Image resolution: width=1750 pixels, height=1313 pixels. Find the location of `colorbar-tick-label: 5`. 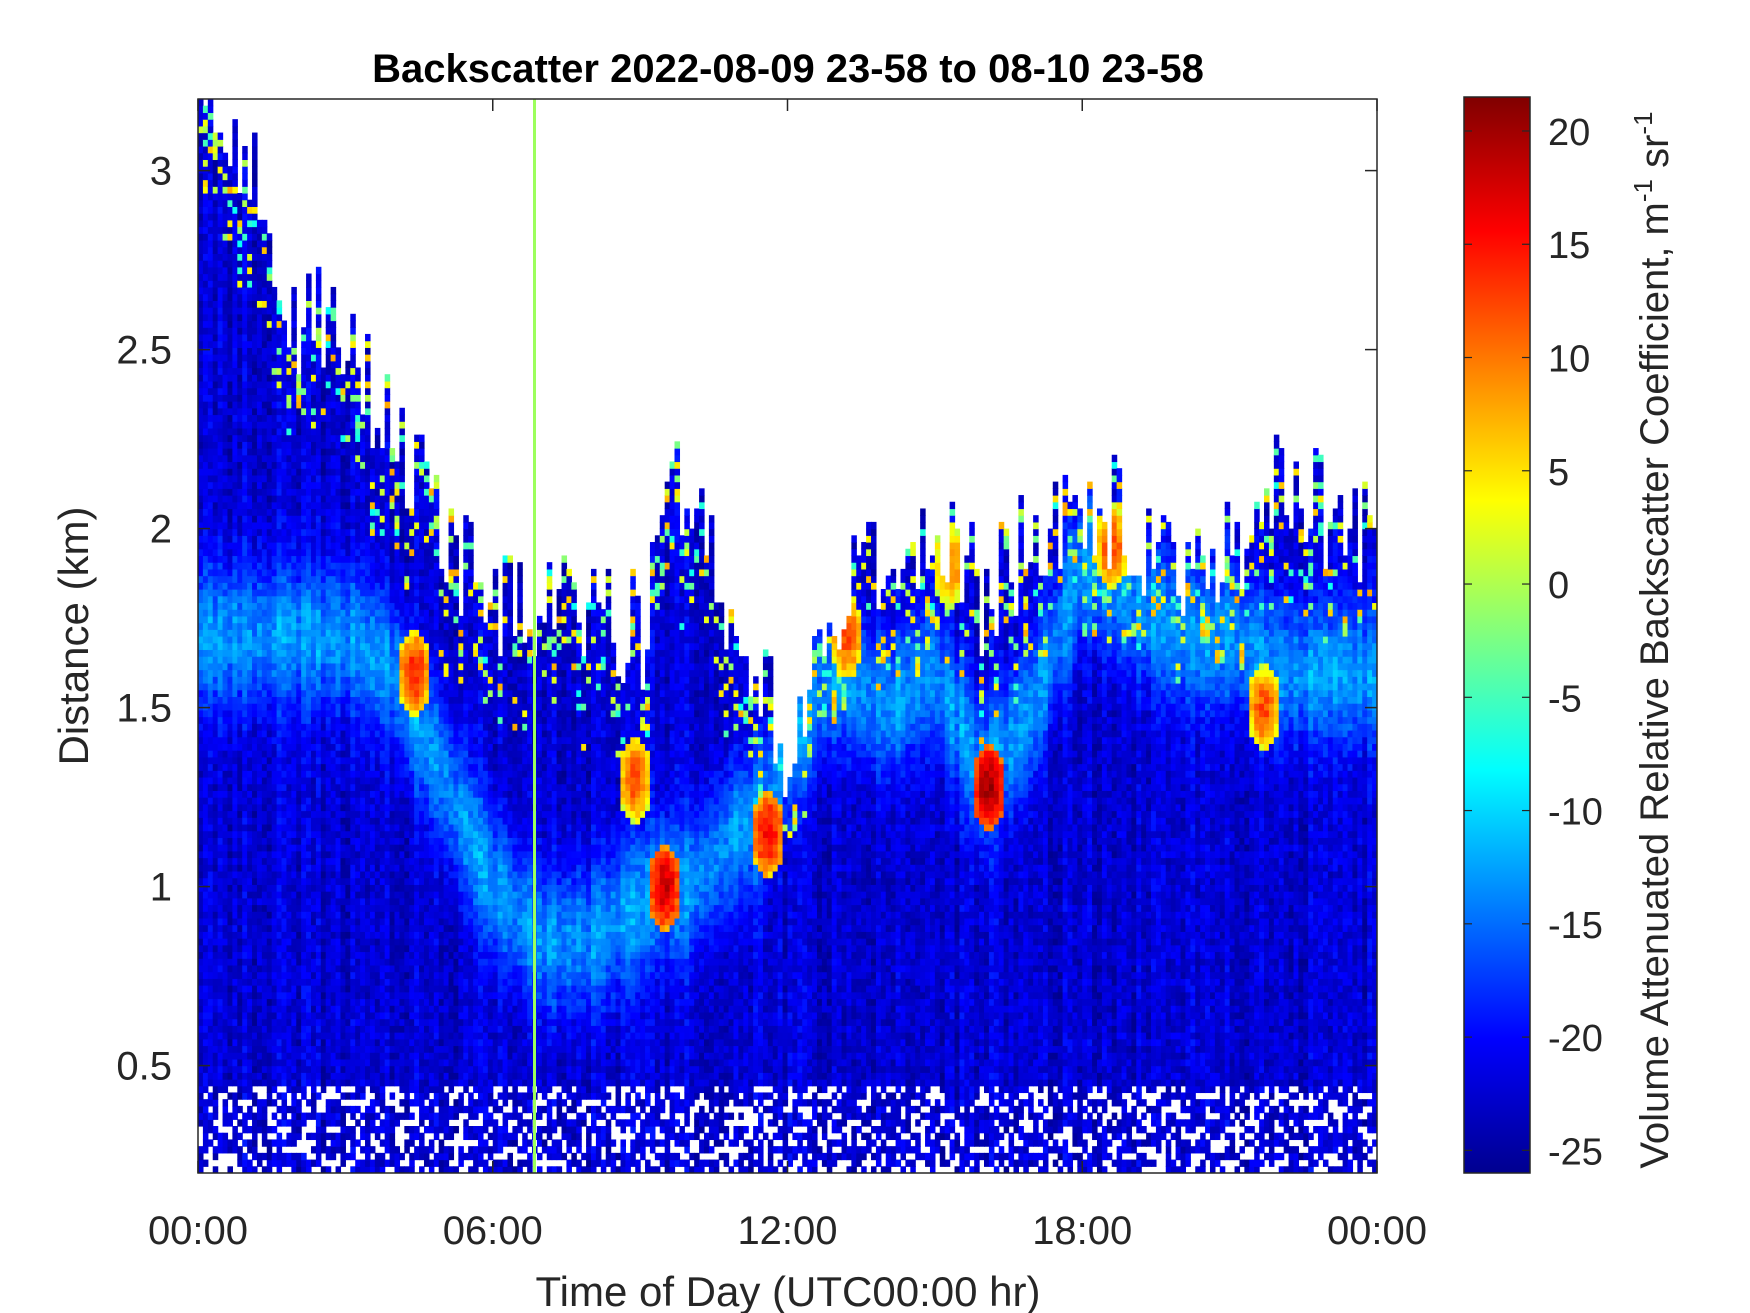

colorbar-tick-label: 5 is located at coordinates (1558, 473).